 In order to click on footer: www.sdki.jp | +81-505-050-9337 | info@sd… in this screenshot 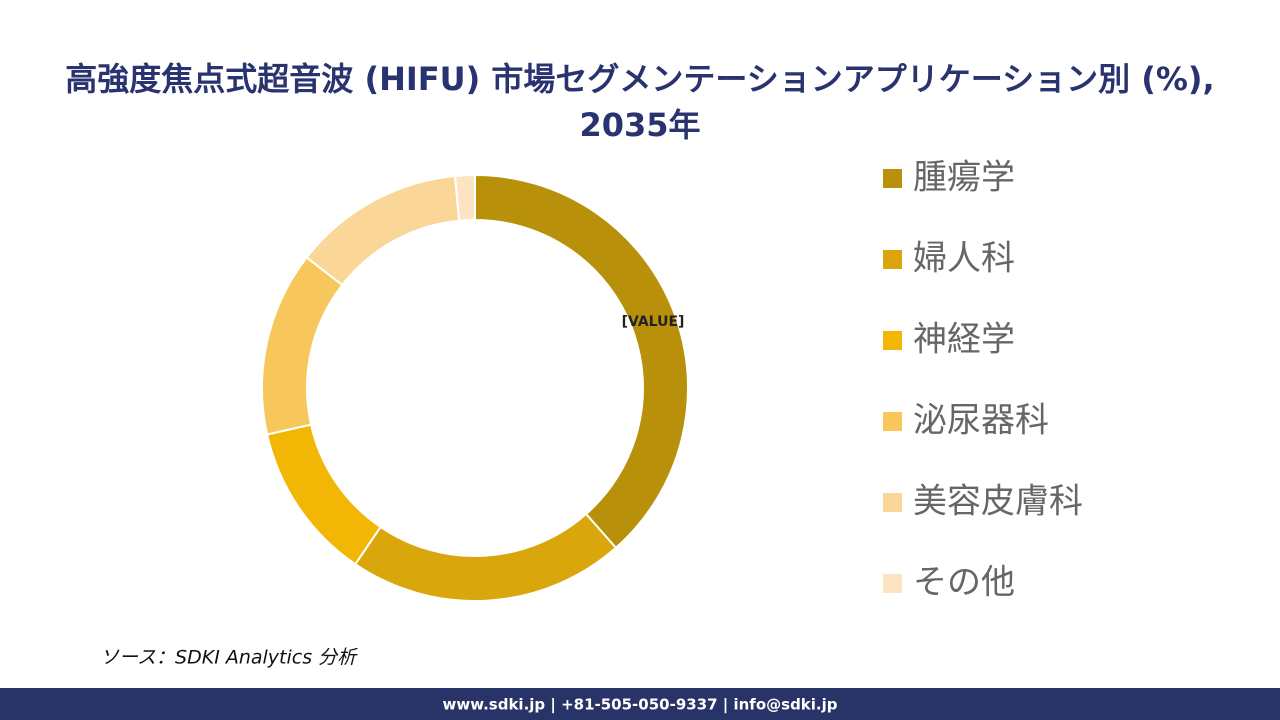, I will do `click(639, 705)`.